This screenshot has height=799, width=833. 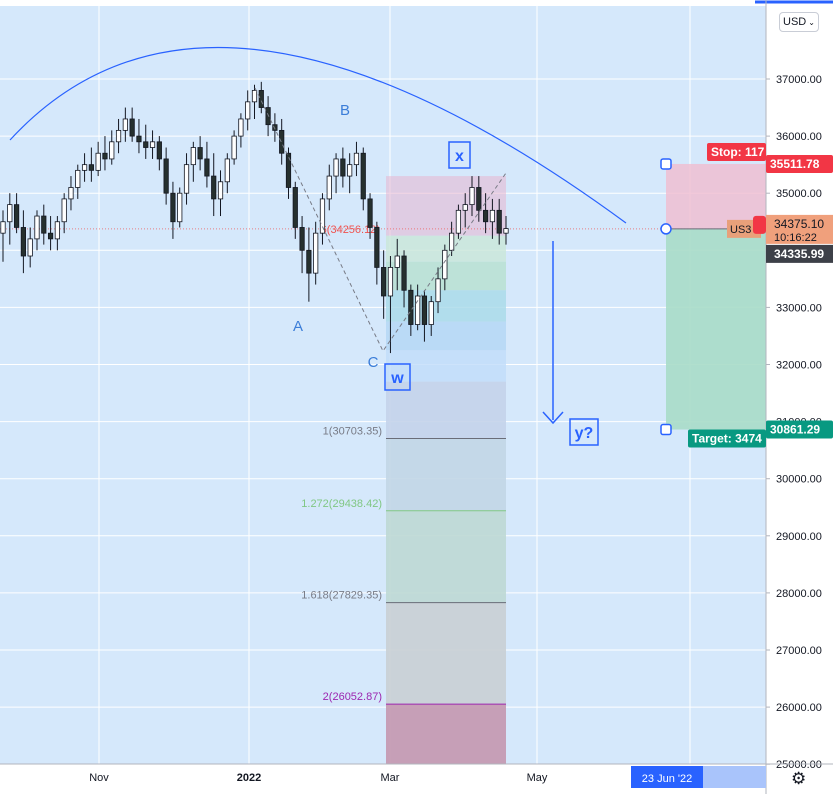 What do you see at coordinates (373, 362) in the screenshot?
I see `wave-label-c: C` at bounding box center [373, 362].